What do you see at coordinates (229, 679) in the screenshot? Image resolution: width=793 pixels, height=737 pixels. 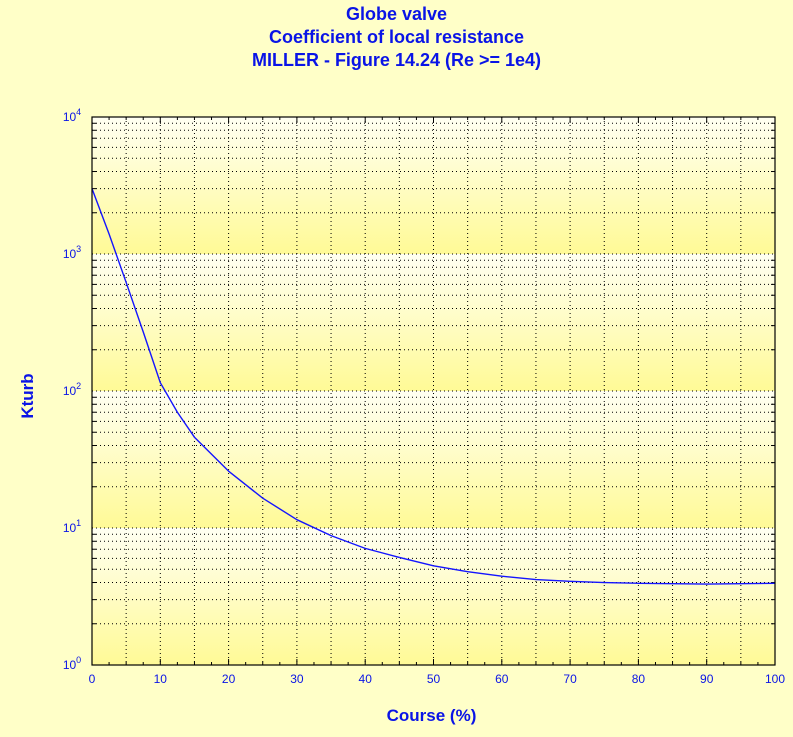 I see `x-tick-label: 20` at bounding box center [229, 679].